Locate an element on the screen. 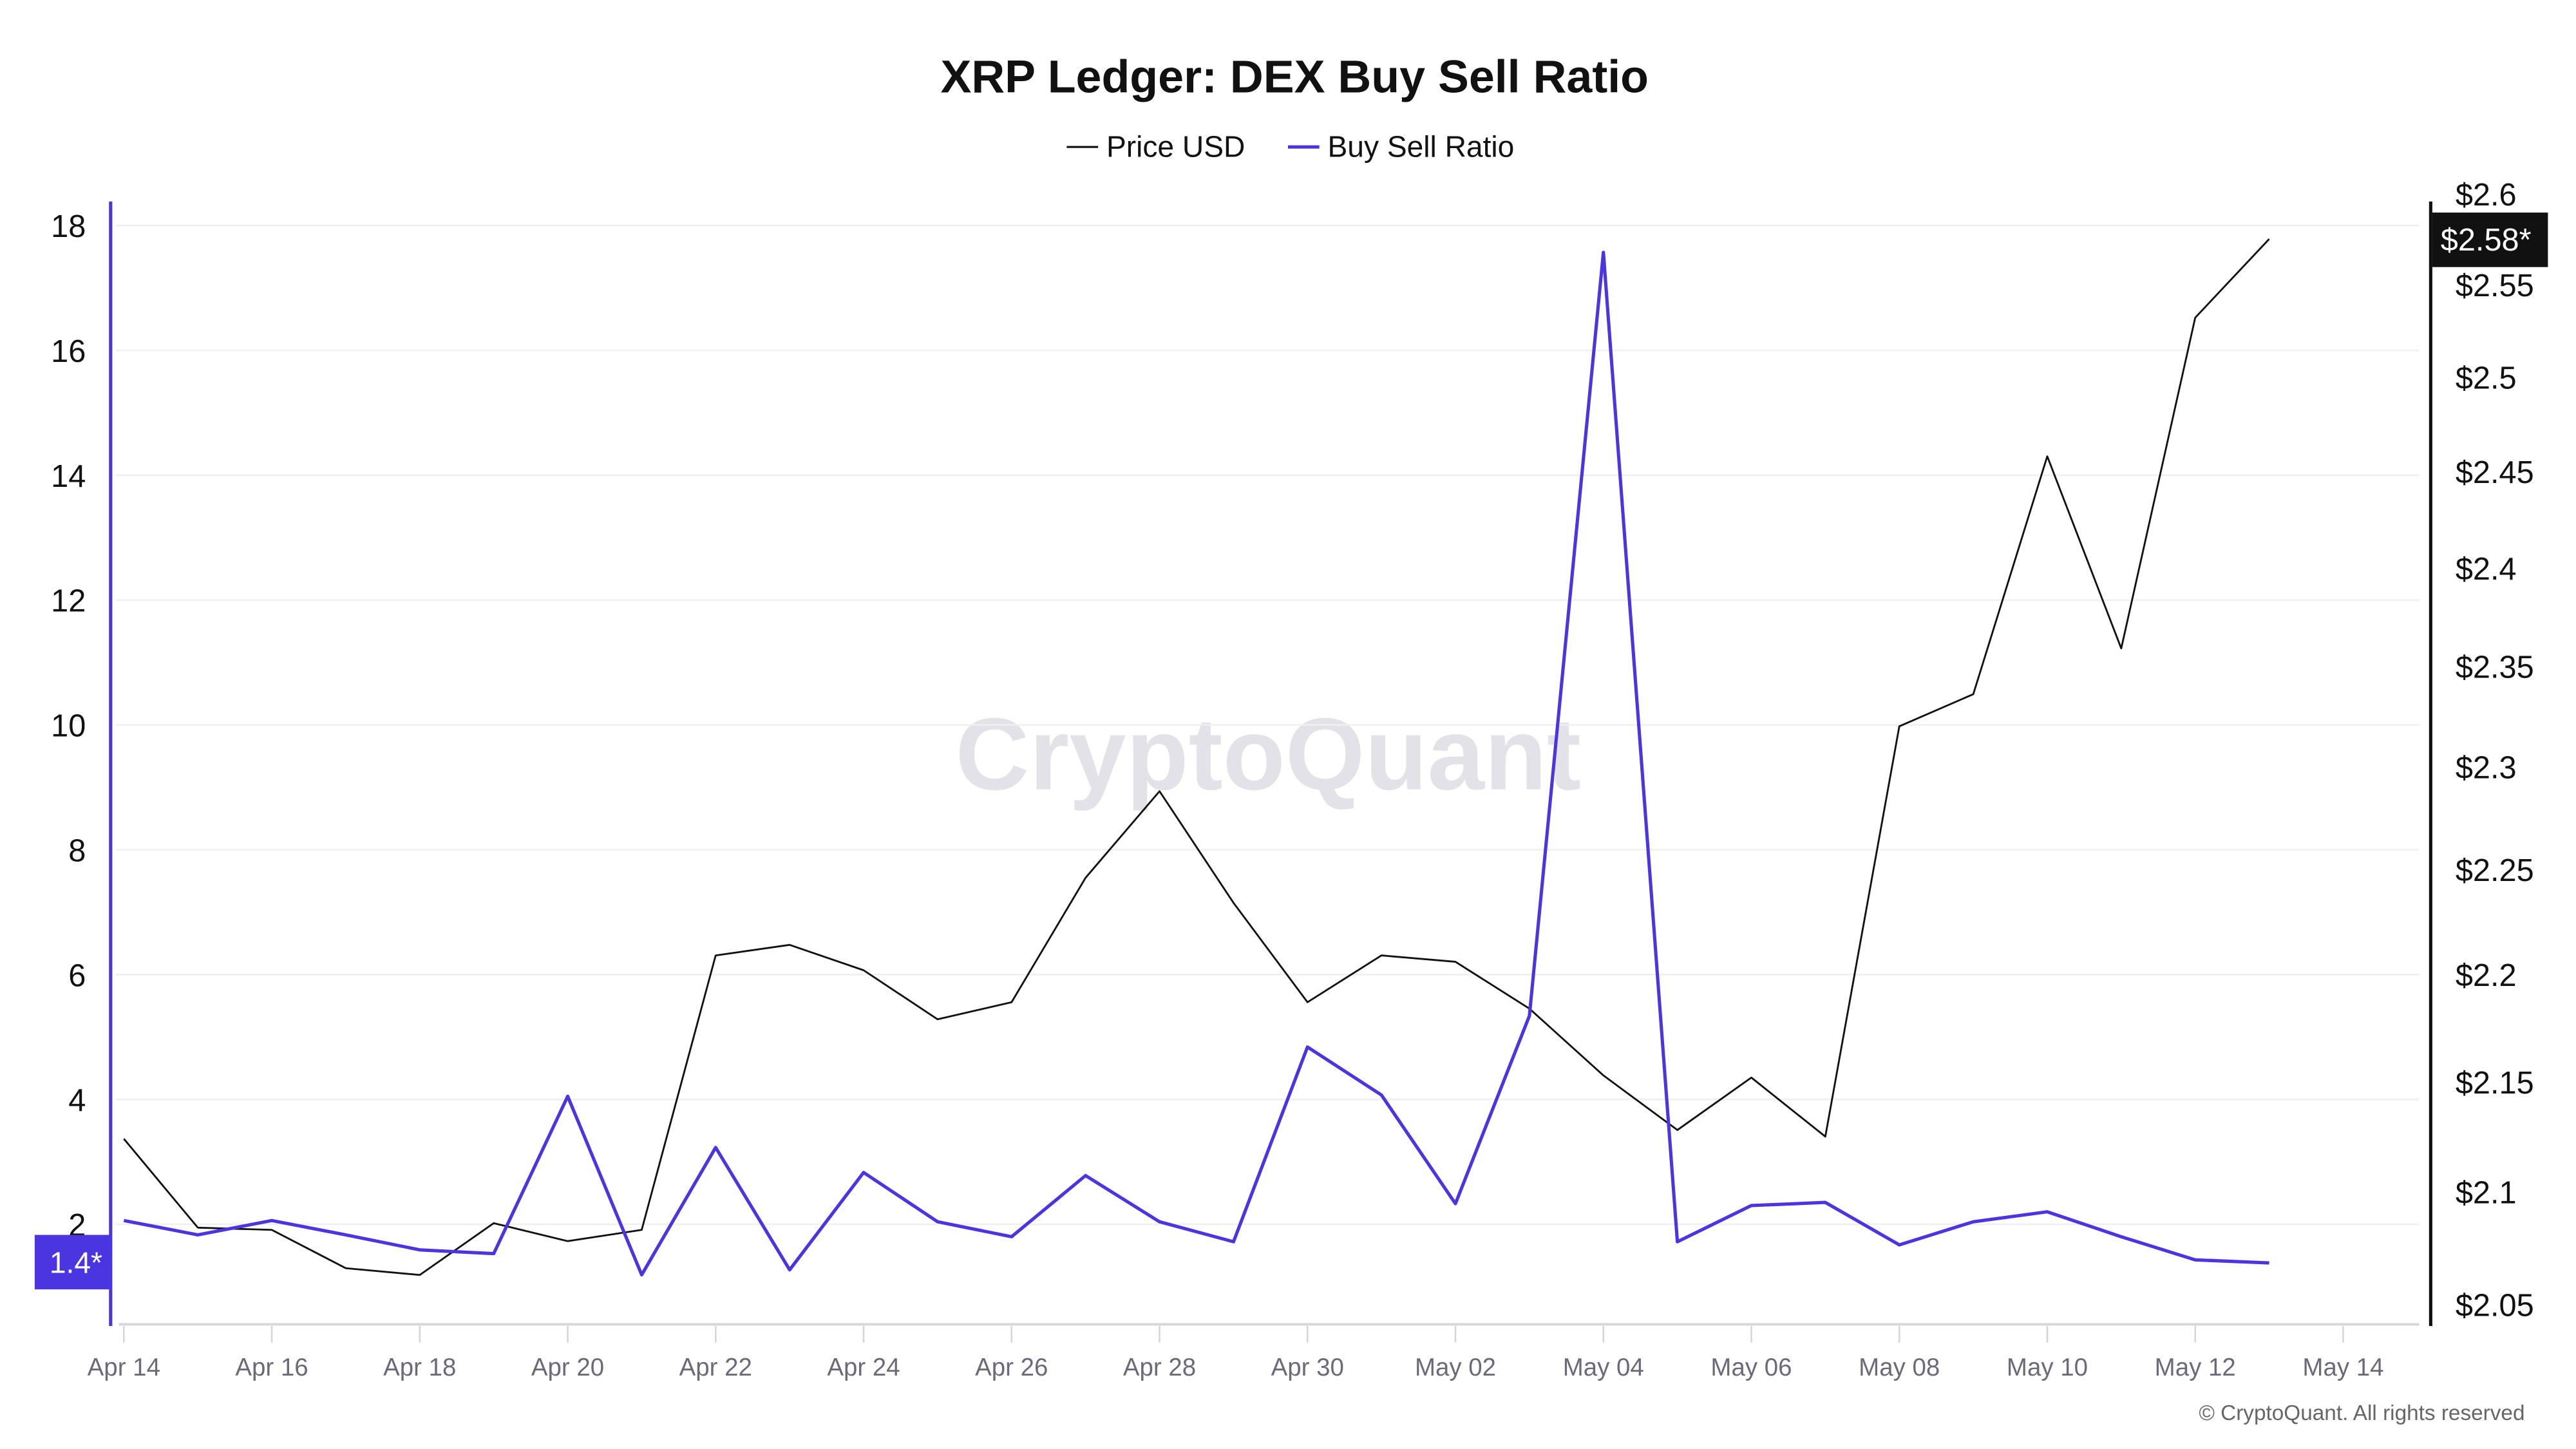  left-tick-label: 8 is located at coordinates (77, 850).